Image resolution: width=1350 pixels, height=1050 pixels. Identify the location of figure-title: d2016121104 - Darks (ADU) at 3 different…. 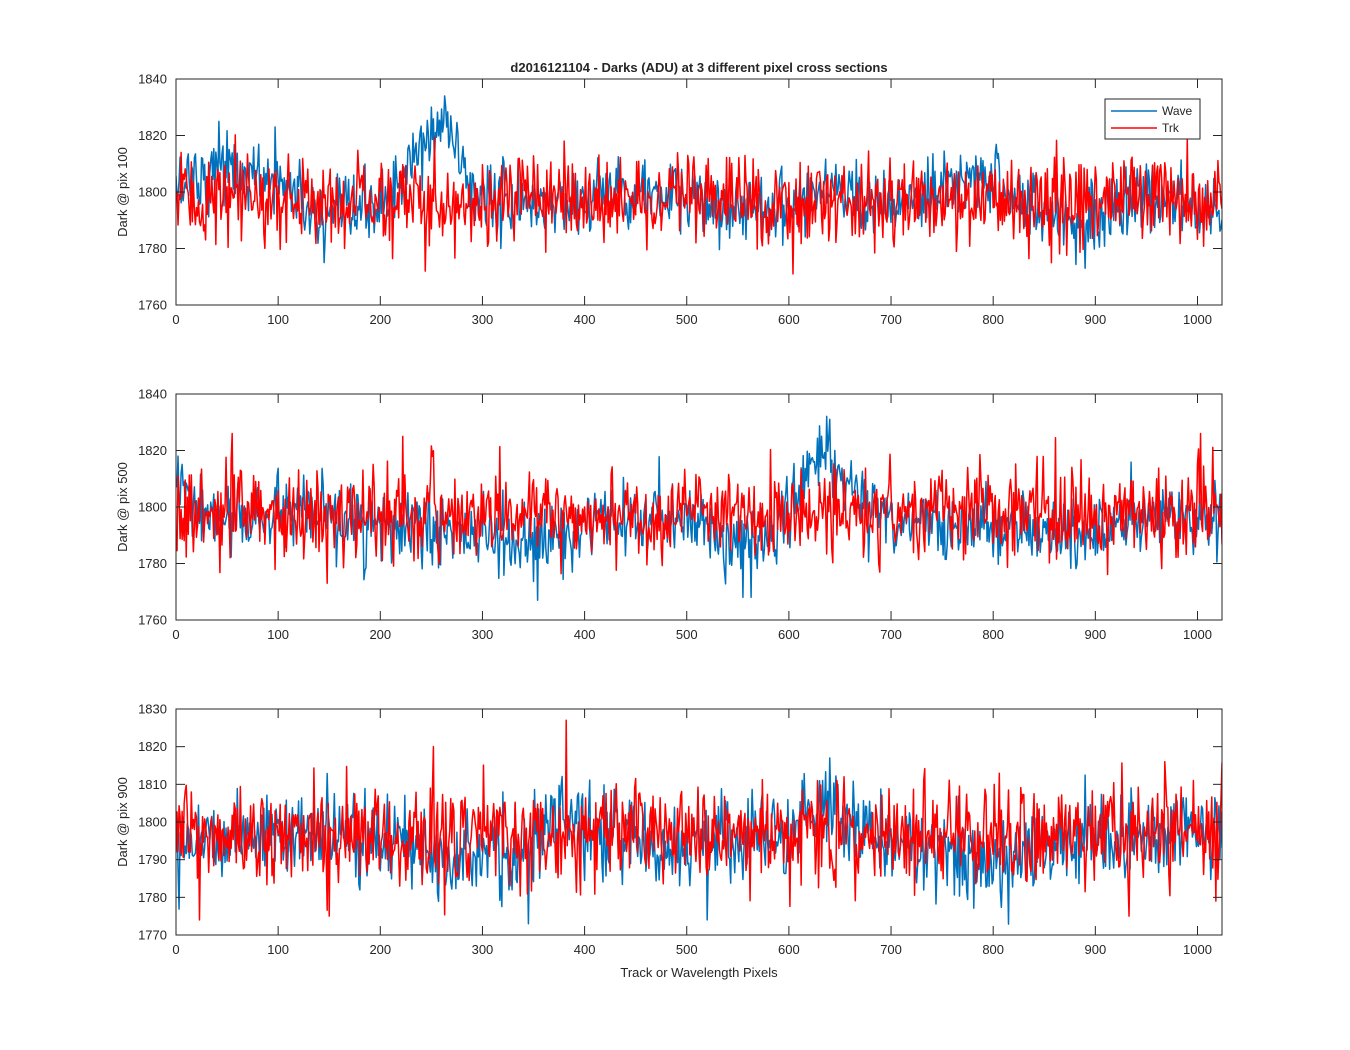
(698, 67).